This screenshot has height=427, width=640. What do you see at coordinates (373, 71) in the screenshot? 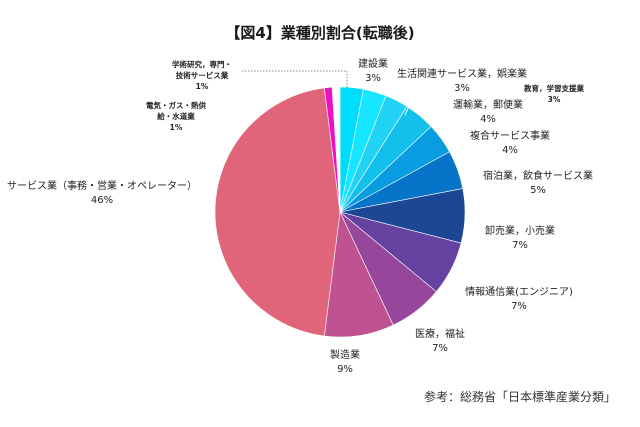
I see `label-construction: 建設業 3%` at bounding box center [373, 71].